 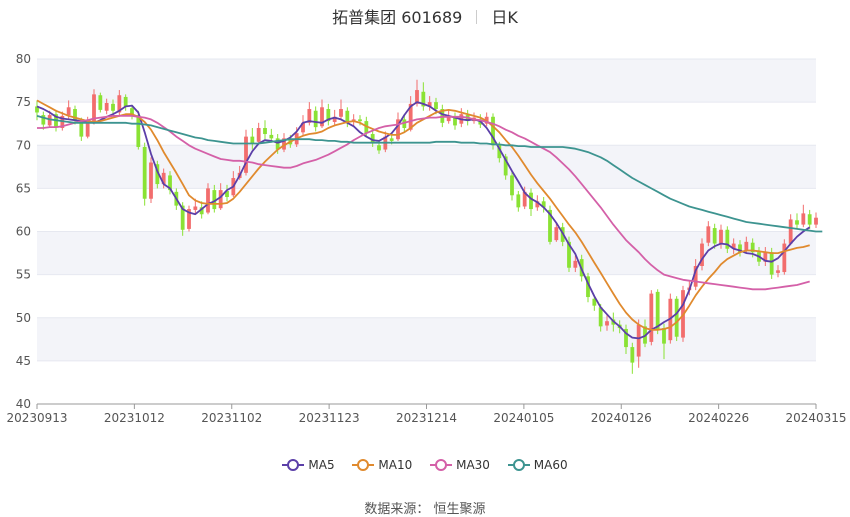 What do you see at coordinates (718, 418) in the screenshot?
I see `x-tick-label: 20240226` at bounding box center [718, 418].